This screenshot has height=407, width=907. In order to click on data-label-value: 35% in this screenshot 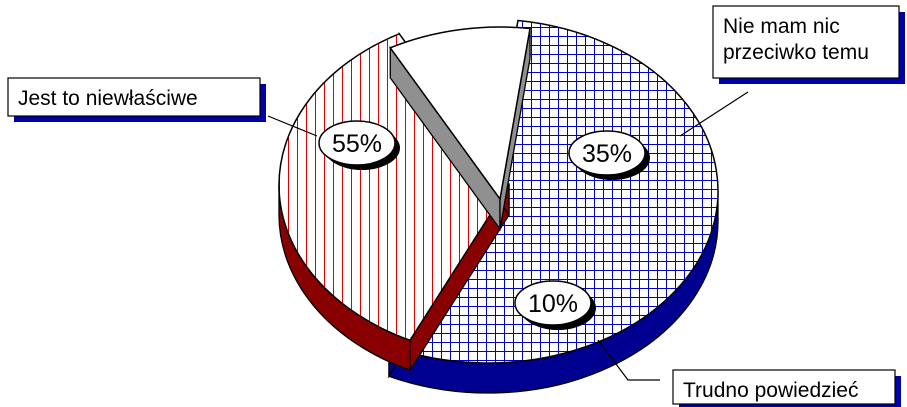, I will do `click(607, 154)`.